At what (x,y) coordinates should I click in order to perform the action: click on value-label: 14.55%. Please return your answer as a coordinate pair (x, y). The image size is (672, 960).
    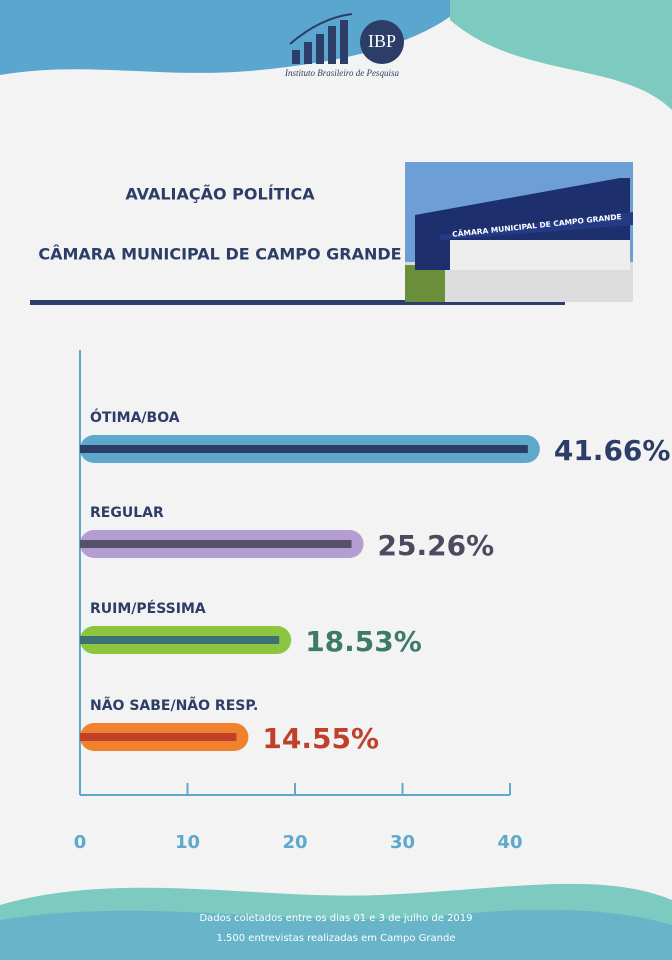
    Looking at the image, I should click on (320, 738).